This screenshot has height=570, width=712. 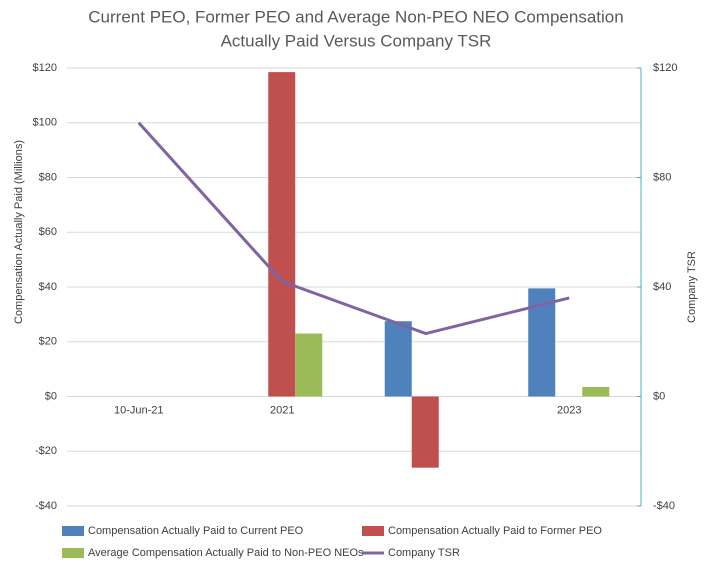 What do you see at coordinates (424, 553) in the screenshot?
I see `legend-label: Company TSR` at bounding box center [424, 553].